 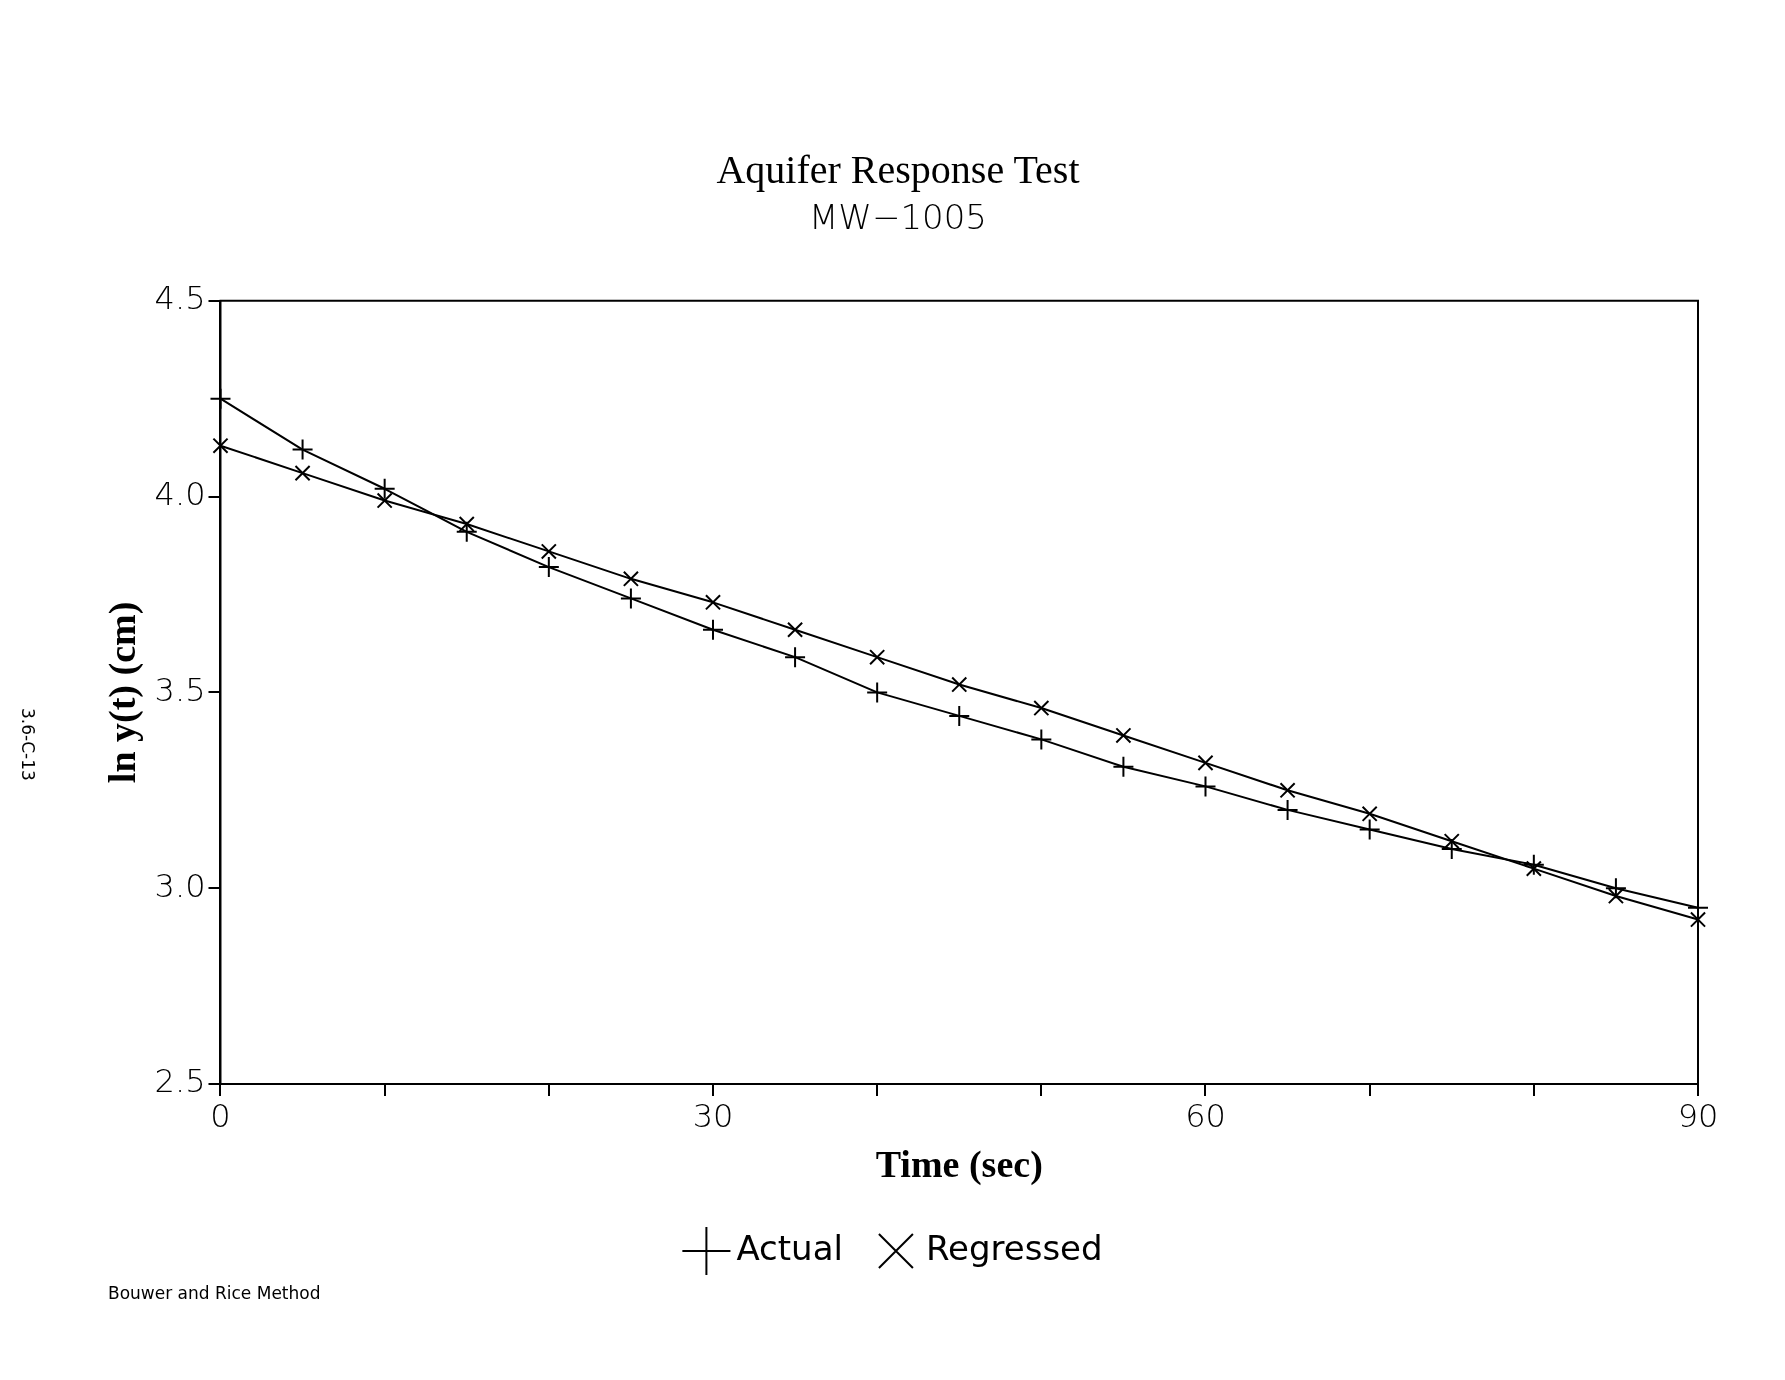 What do you see at coordinates (180, 1081) in the screenshot?
I see `y-tick-label: 2.5` at bounding box center [180, 1081].